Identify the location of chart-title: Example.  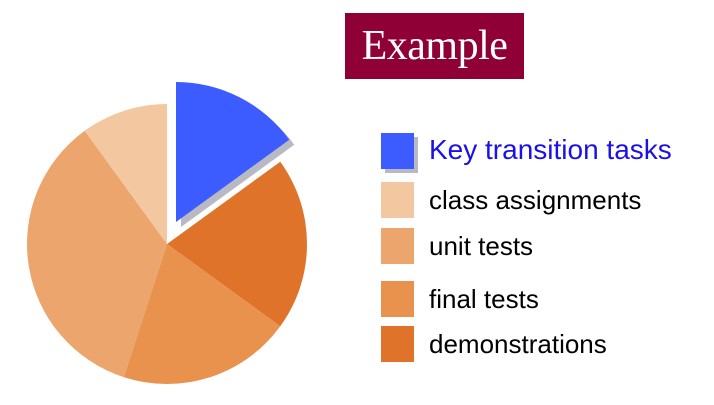
(434, 46).